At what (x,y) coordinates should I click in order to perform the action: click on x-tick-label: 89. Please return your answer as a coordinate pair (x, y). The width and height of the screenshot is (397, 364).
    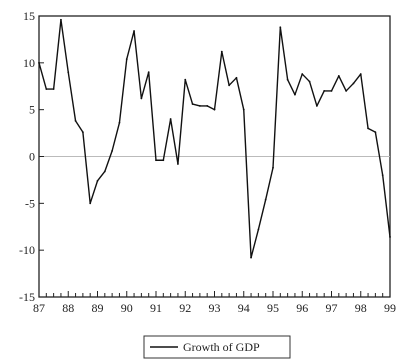
    Looking at the image, I should click on (98, 308).